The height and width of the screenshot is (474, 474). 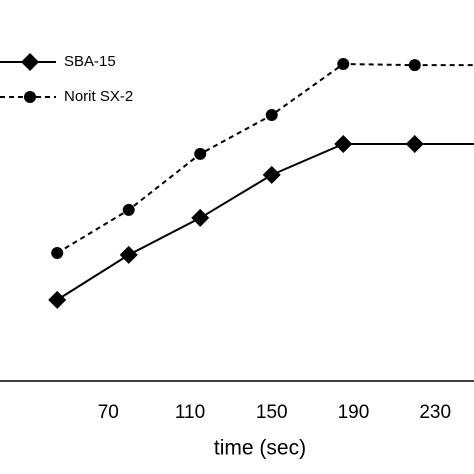 I want to click on x-tick-label: 70, so click(x=108, y=412).